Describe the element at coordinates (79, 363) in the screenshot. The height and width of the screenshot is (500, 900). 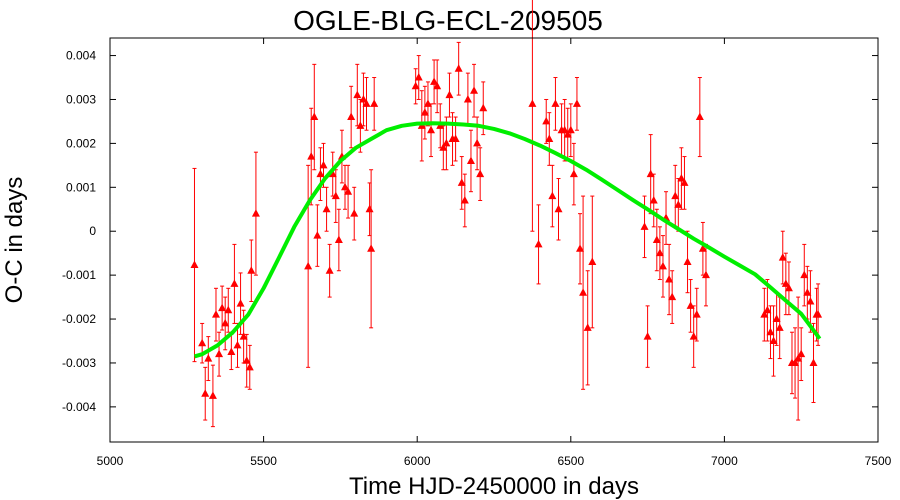
I see `y-tick-label: -0.003` at that location.